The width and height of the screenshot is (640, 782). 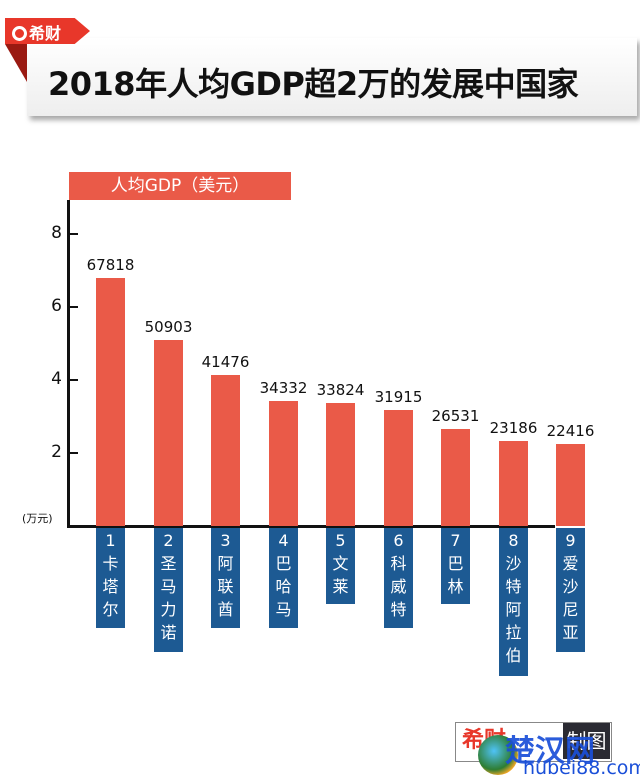 What do you see at coordinates (180, 186) in the screenshot?
I see `legend-label: 人均GDP（美元）` at bounding box center [180, 186].